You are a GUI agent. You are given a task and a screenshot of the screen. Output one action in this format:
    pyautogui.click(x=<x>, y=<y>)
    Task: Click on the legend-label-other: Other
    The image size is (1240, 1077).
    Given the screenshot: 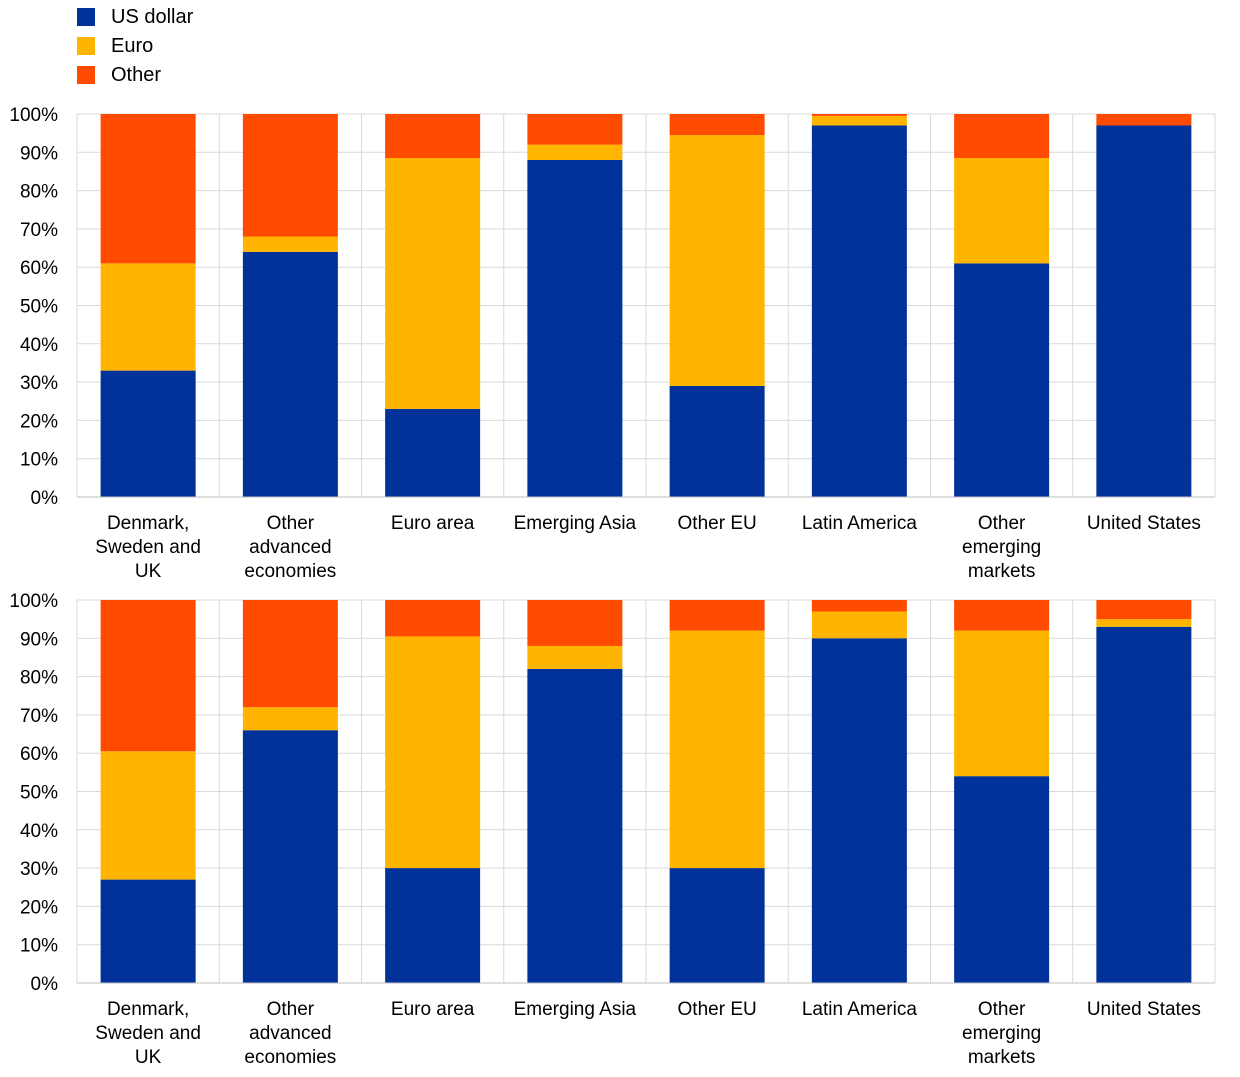 What is the action you would take?
    pyautogui.click(x=136, y=74)
    